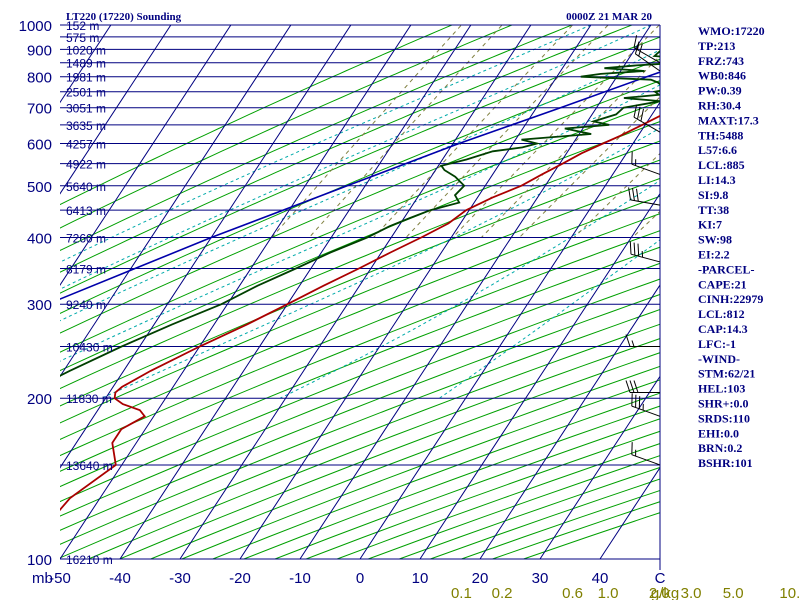 The image size is (800, 600). What do you see at coordinates (86, 126) in the screenshot?
I see `height-label: 3635 m` at bounding box center [86, 126].